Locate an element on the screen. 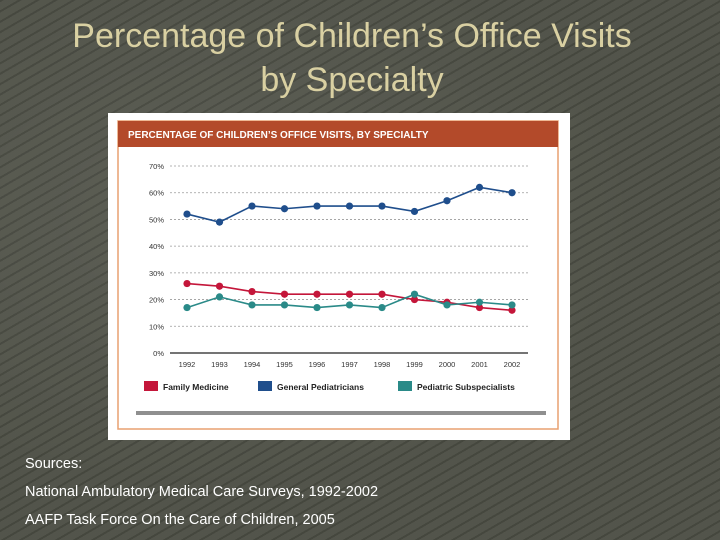  y-tick-label: 50% is located at coordinates (156, 219).